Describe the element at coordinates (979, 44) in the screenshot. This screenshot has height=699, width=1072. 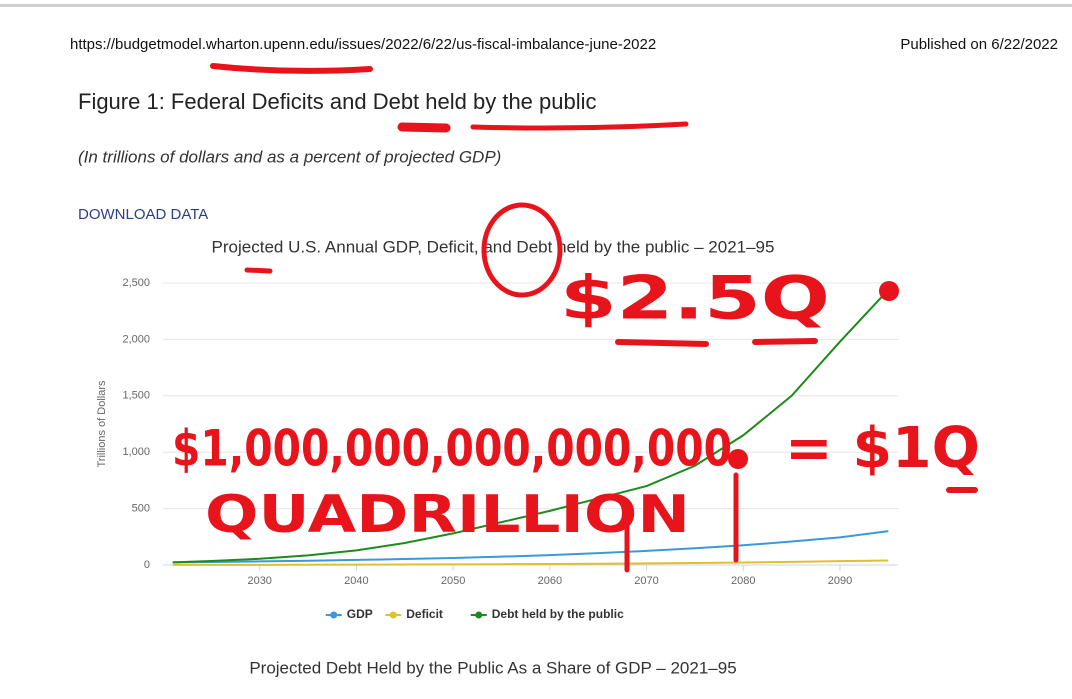
I see `published: Published on 6/22/2022` at that location.